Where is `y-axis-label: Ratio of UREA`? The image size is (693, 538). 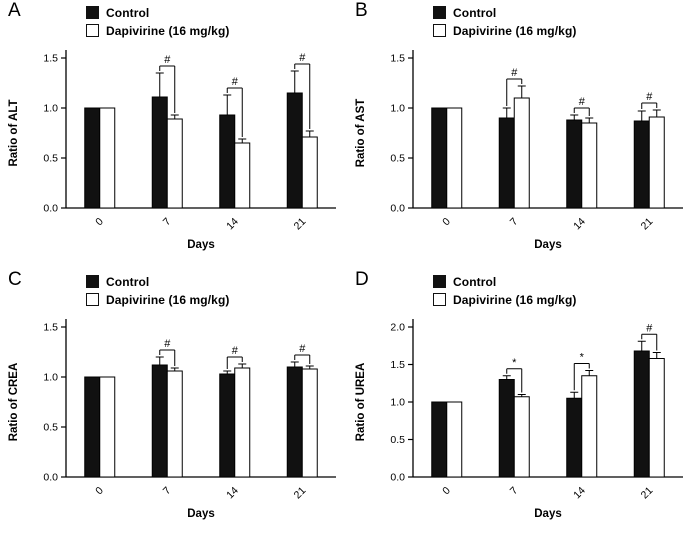
y-axis-label: Ratio of UREA is located at coordinates (361, 402).